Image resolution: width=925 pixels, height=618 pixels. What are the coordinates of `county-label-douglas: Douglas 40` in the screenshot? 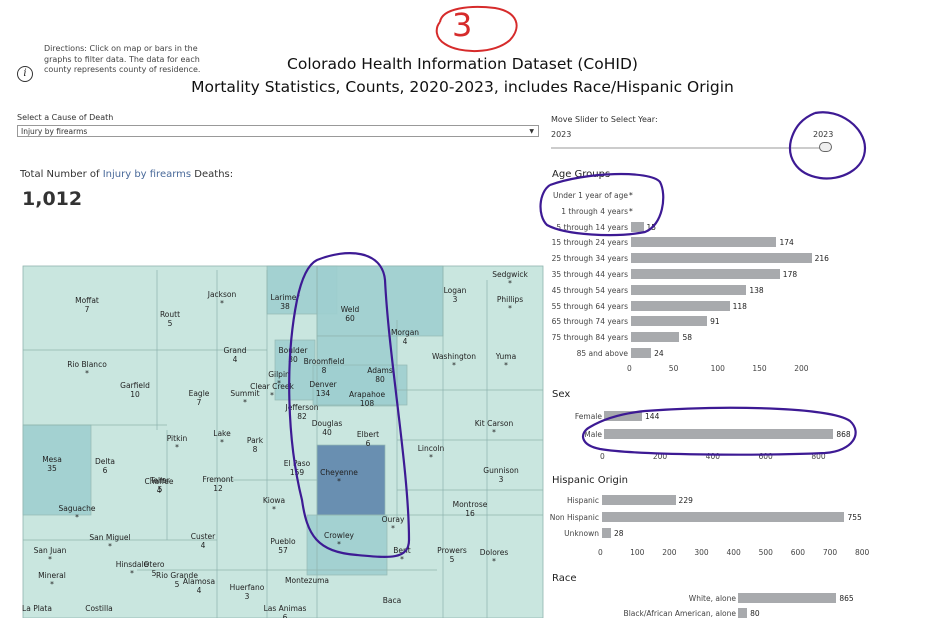 It's located at (327, 428).